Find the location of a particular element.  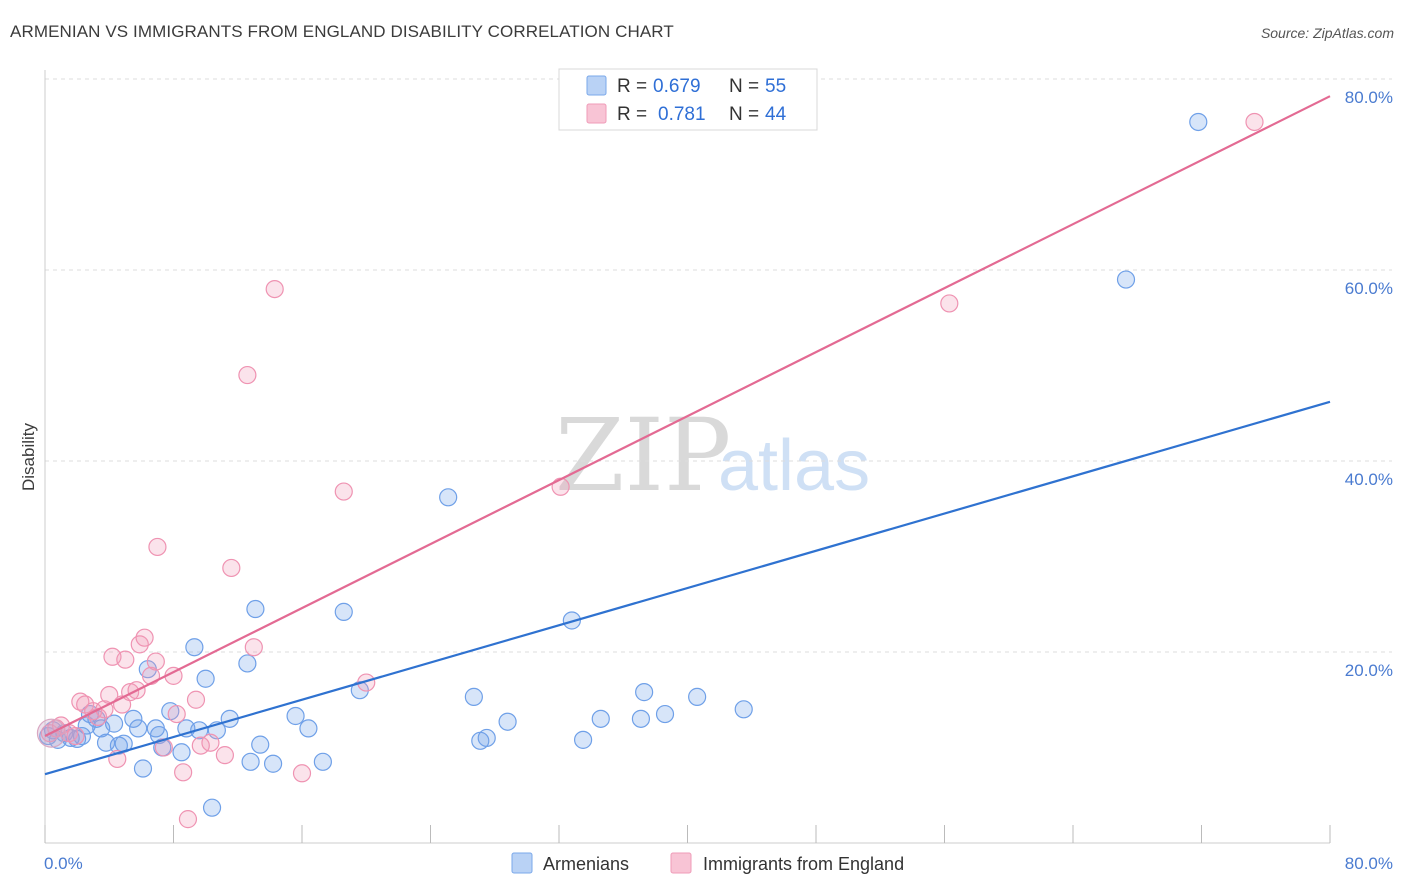

bottom-legend-england: Immigrants from England is located at coordinates (803, 864).